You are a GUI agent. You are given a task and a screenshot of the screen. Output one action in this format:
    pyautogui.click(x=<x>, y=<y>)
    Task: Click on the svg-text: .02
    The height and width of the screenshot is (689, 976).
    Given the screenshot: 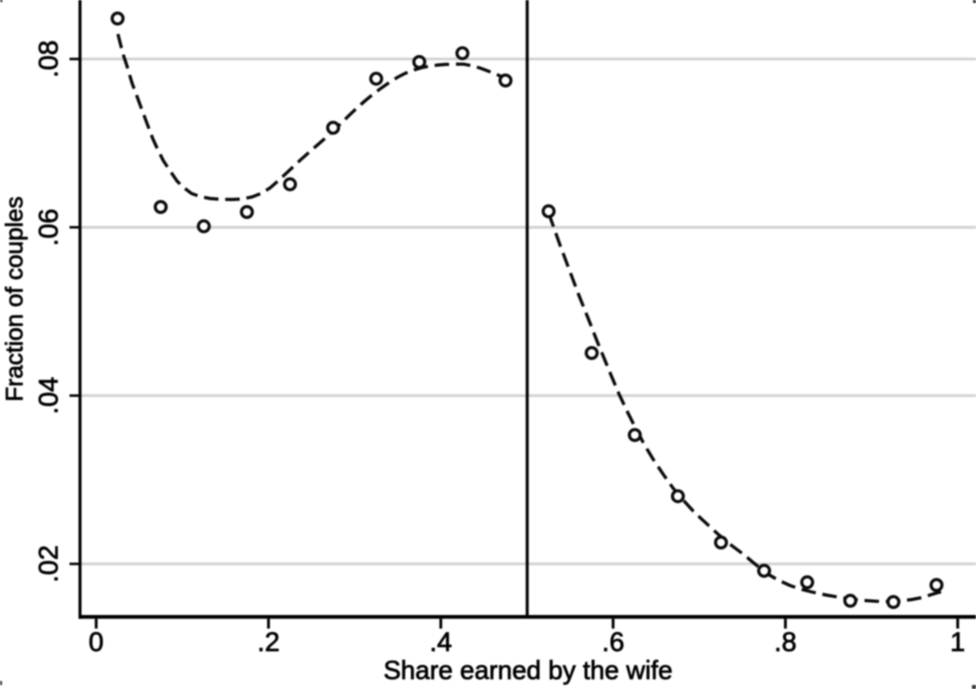 What is the action you would take?
    pyautogui.click(x=49, y=564)
    